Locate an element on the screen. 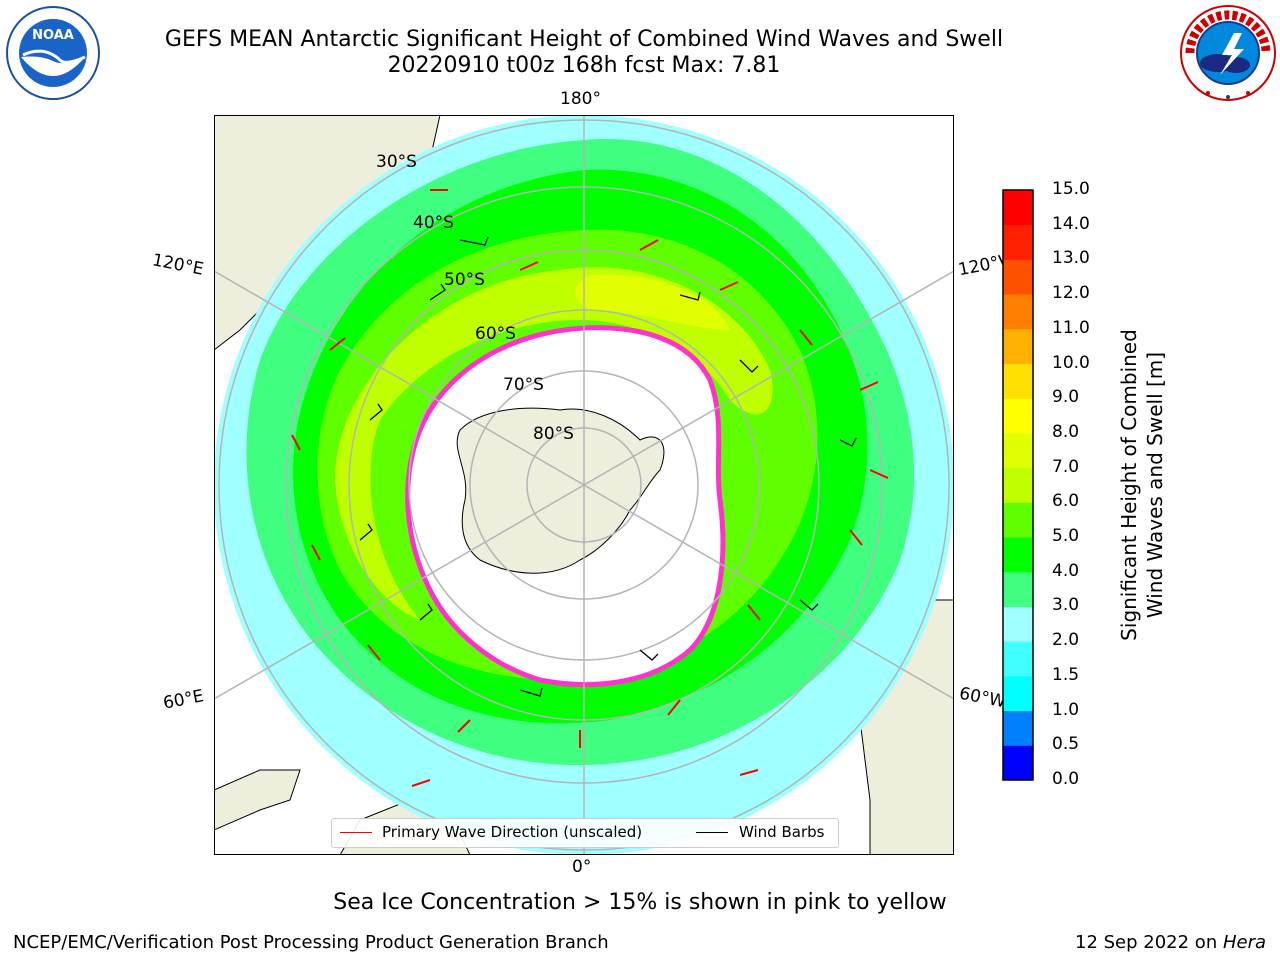 The width and height of the screenshot is (1280, 960). noaa-logo: NOAA is located at coordinates (53, 53).